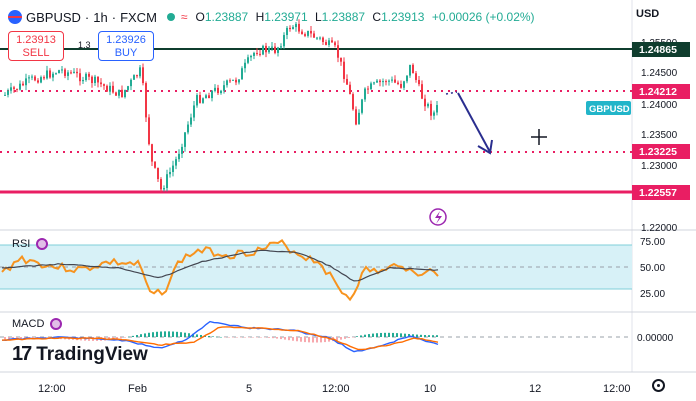 The image size is (696, 401). I want to click on symbol-name: GBPUSD, so click(53, 17).